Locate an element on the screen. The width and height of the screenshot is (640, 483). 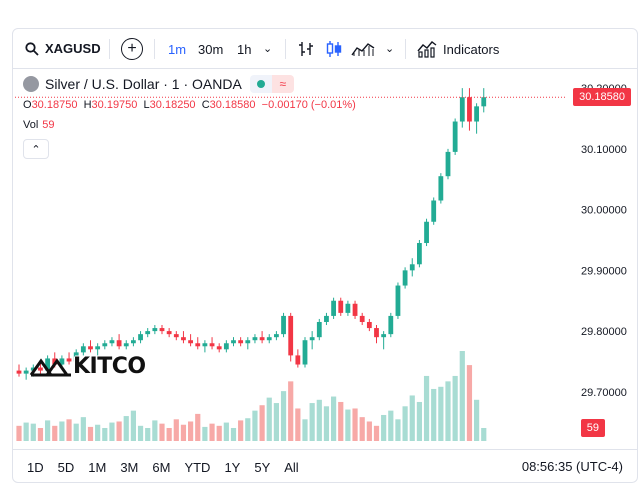
range-3m-button: 3M is located at coordinates (129, 467).